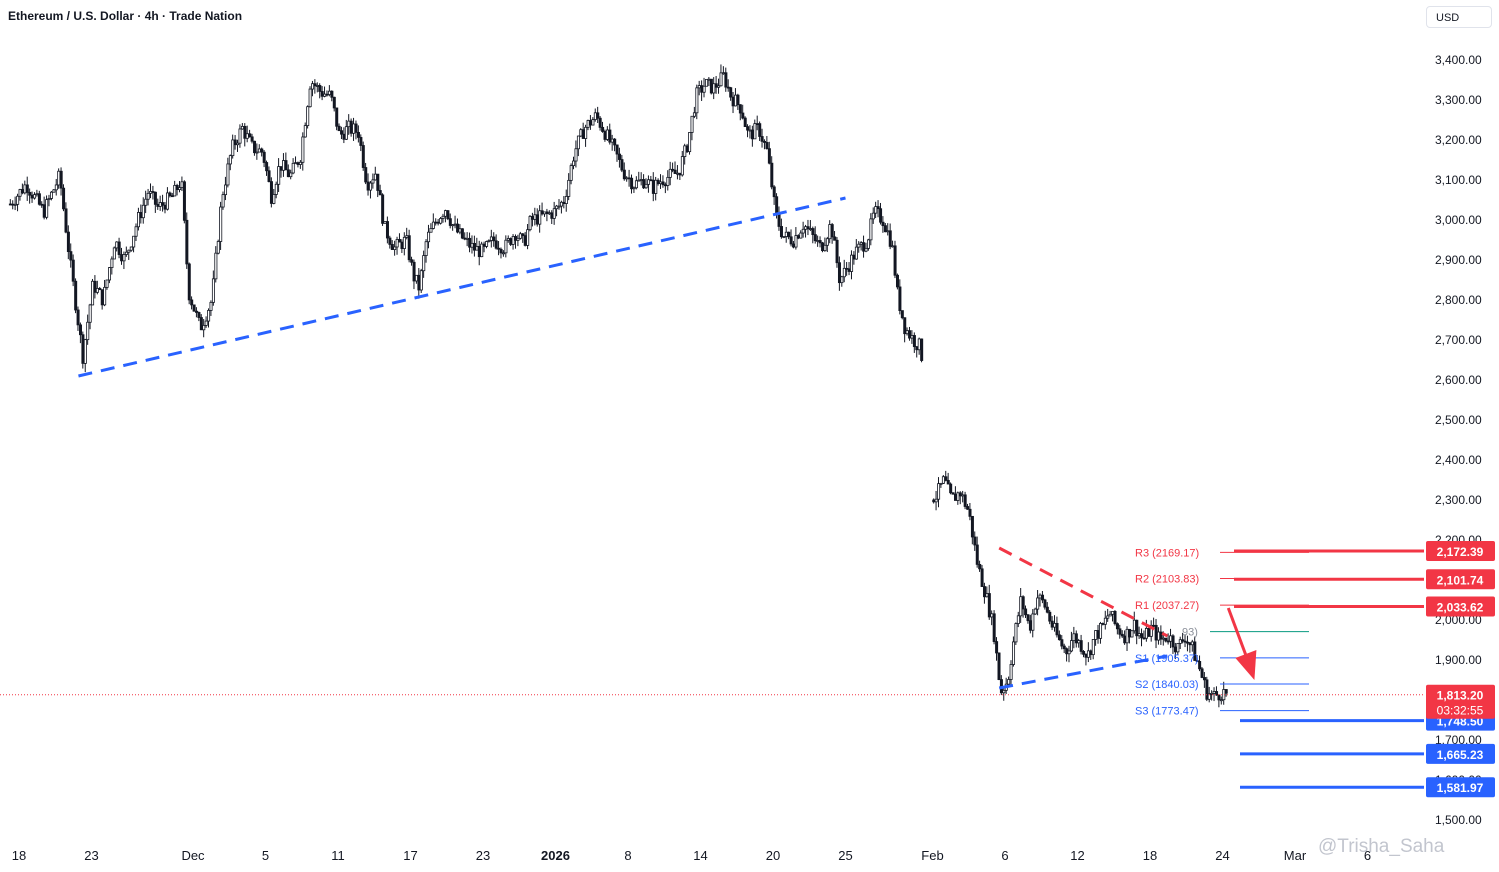 This screenshot has width=1499, height=872. What do you see at coordinates (691, 855) in the screenshot?
I see `time-axis: 18 23 Dec 5 11 17 23 2026 8 14 20 25 Feb 6 12 18 24 Mar 6` at bounding box center [691, 855].